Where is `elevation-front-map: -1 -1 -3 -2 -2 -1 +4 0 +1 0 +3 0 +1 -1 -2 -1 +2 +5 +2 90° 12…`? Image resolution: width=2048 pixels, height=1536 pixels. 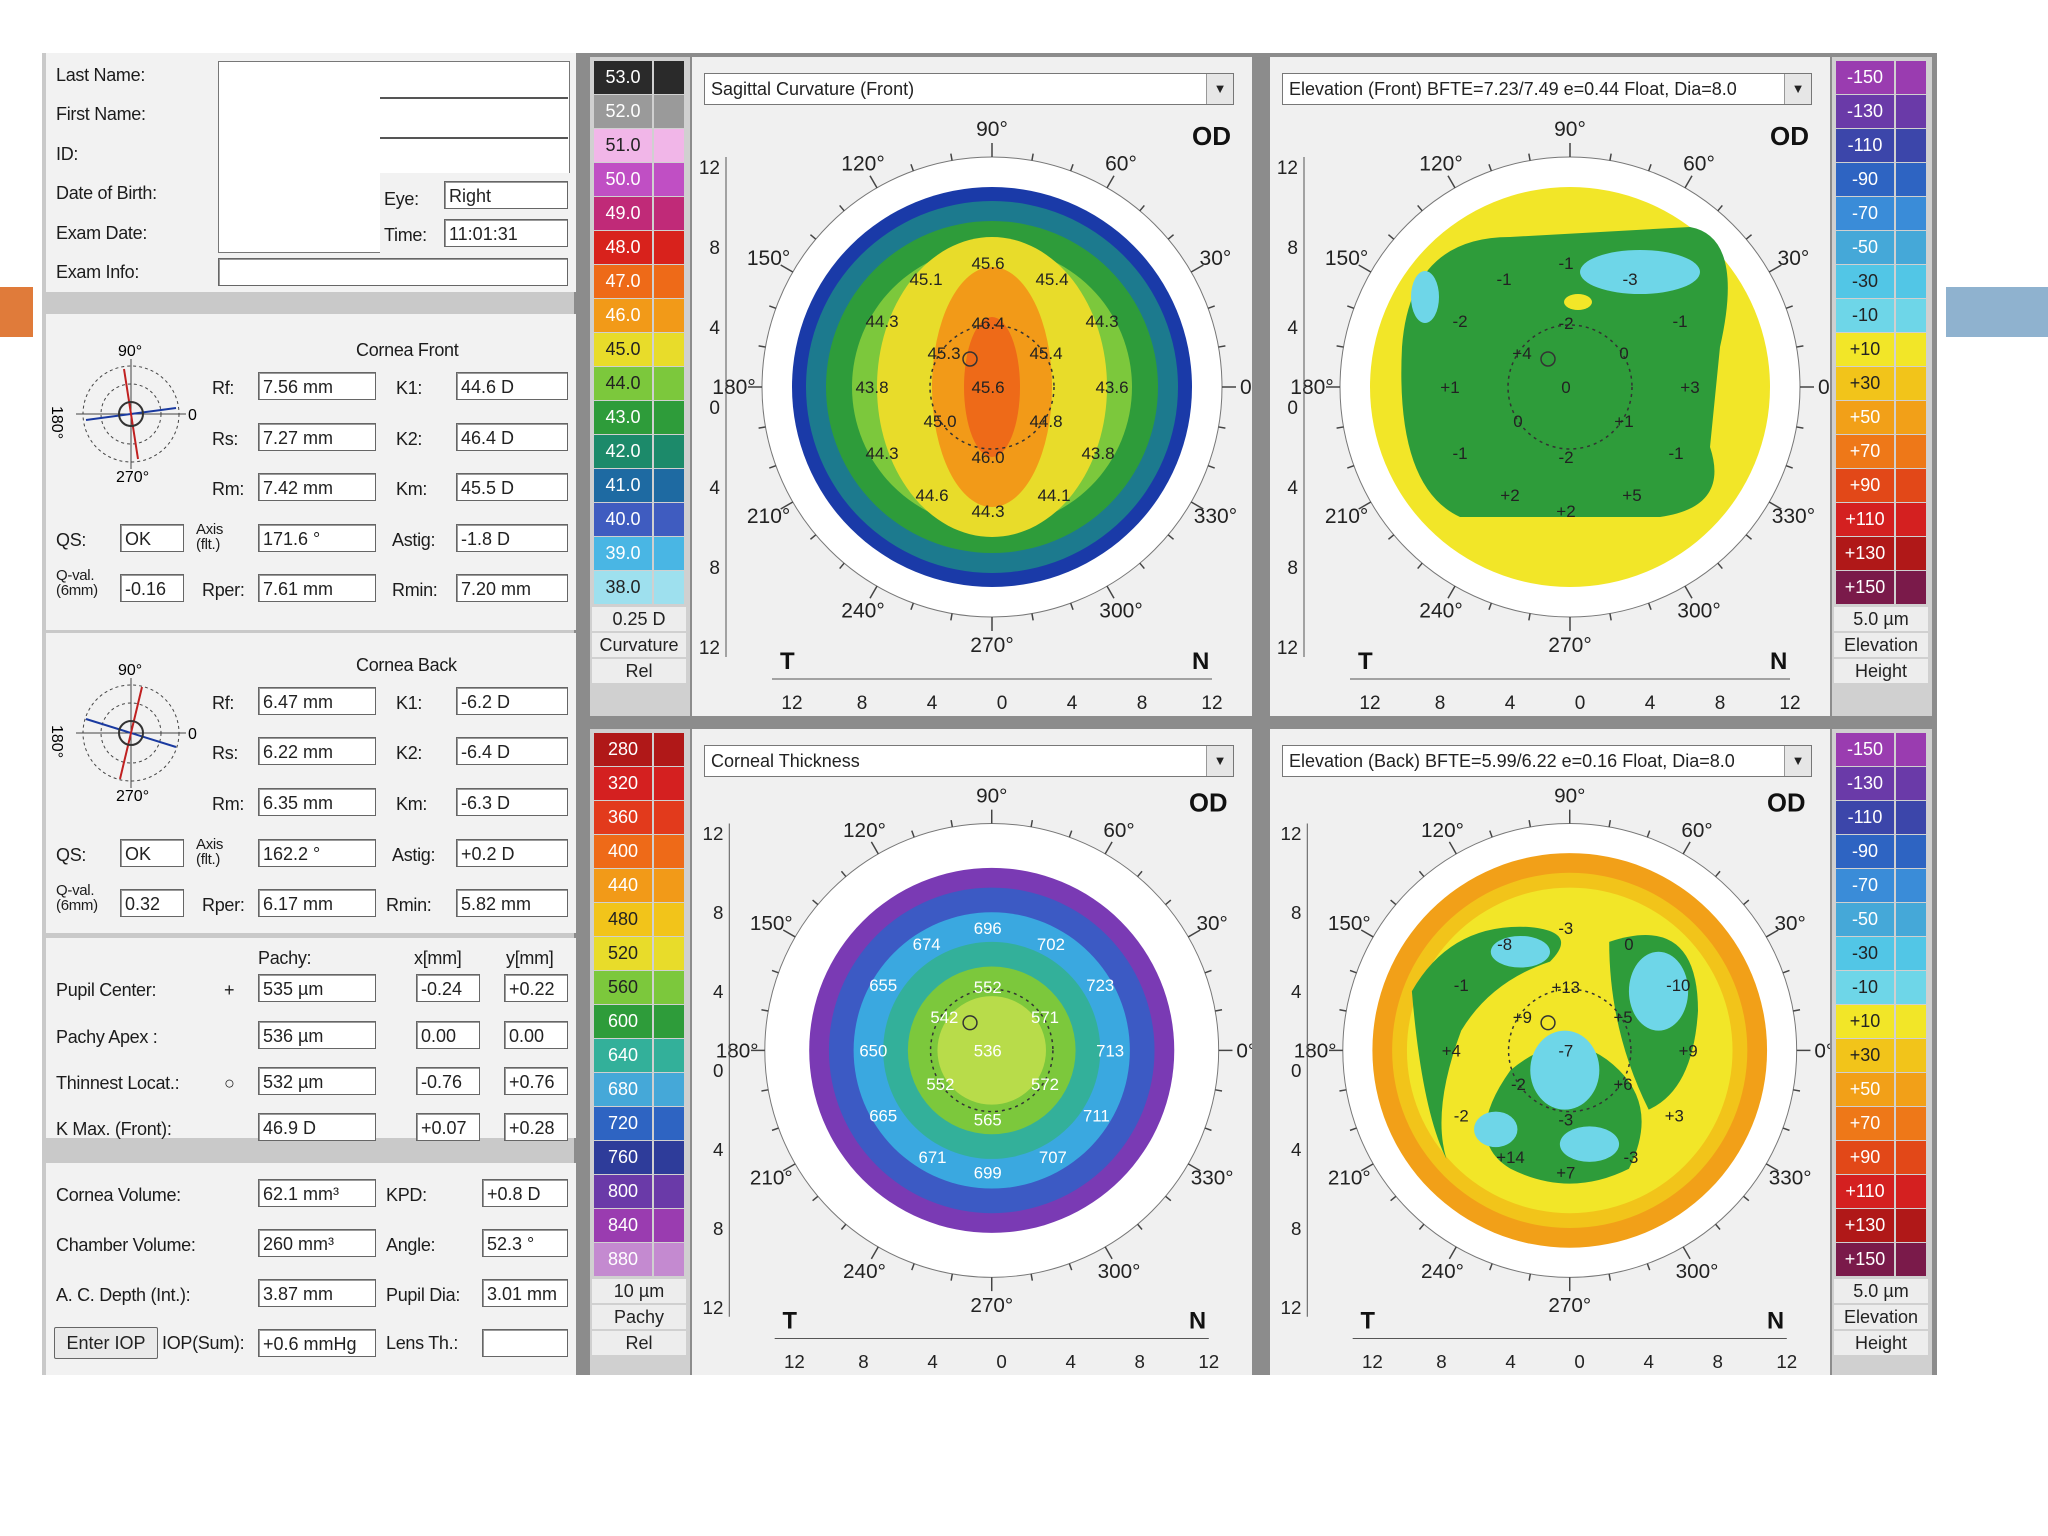 elevation-front-map: -1 -1 -3 -2 -2 -1 +4 0 +1 0 +3 0 +1 -1 -2 -1 +2 +5 +2 90° 12… is located at coordinates (1550, 416).